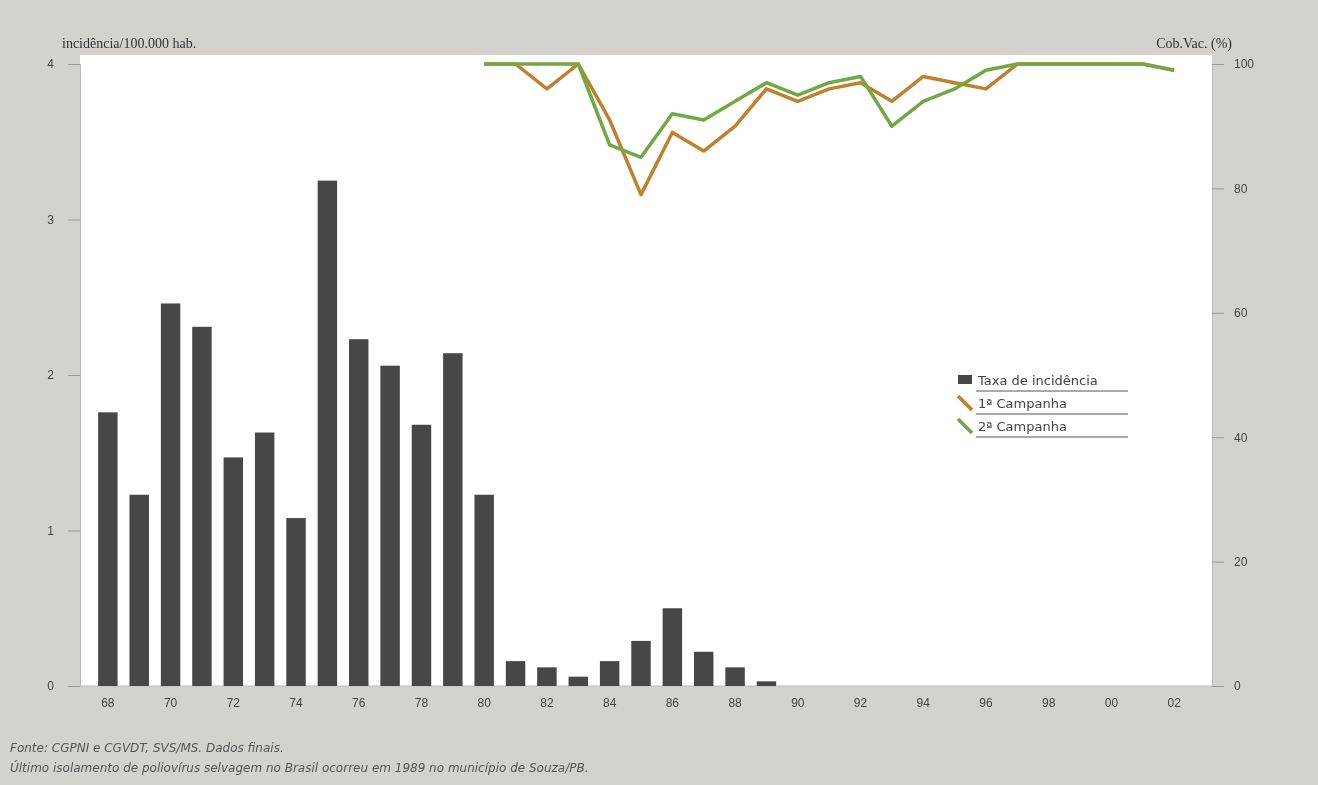  Describe the element at coordinates (233, 702) in the screenshot. I see `x-tick-label: 72` at that location.